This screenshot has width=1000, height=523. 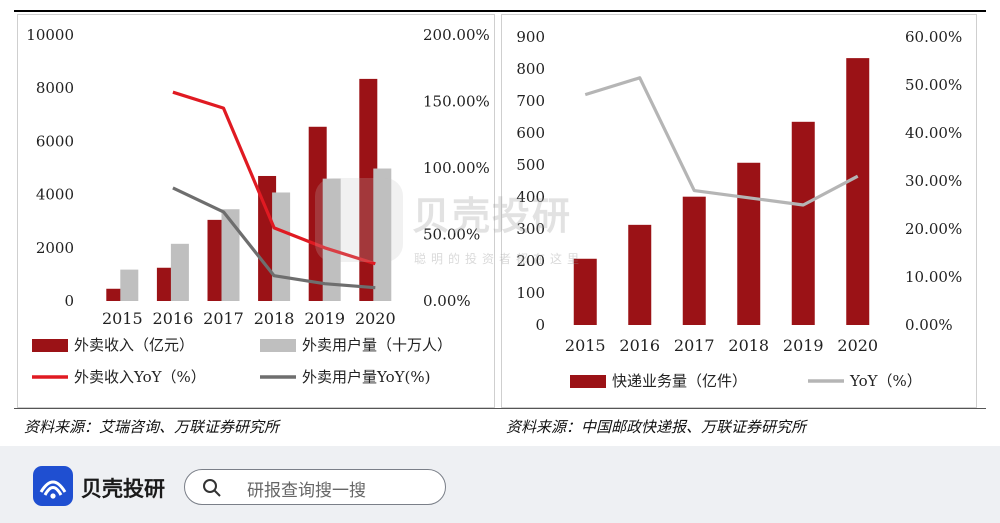 I want to click on y-right-tick-label: 200.00%, so click(x=456, y=35).